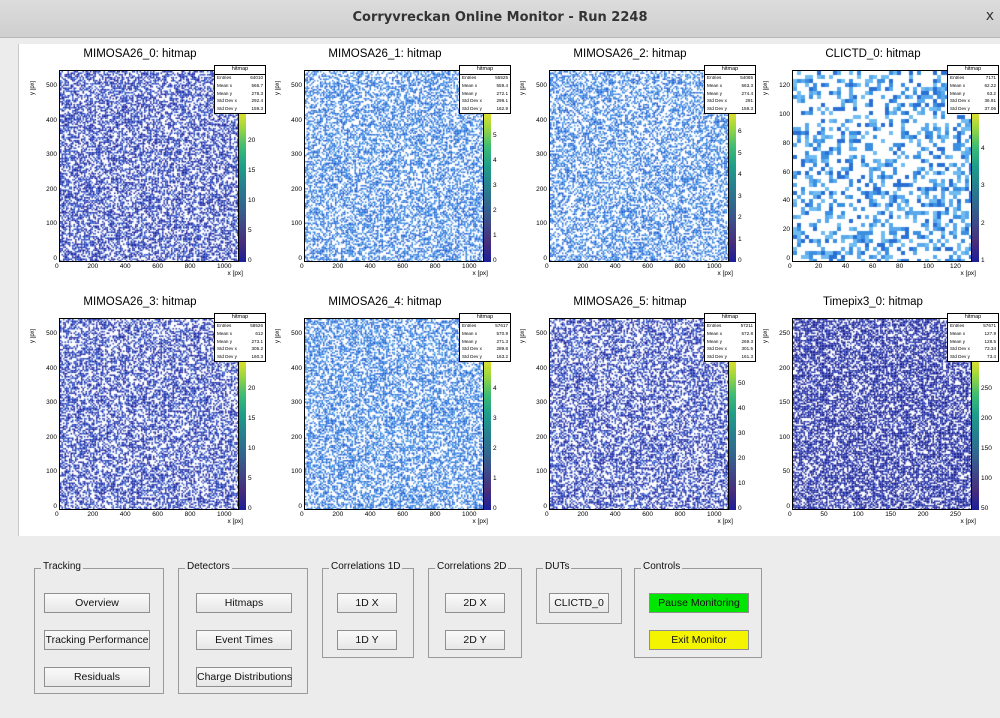 Image resolution: width=1000 pixels, height=718 pixels. Describe the element at coordinates (973, 110) in the screenshot. I see `stats-row: Std Dev y 37.06` at that location.